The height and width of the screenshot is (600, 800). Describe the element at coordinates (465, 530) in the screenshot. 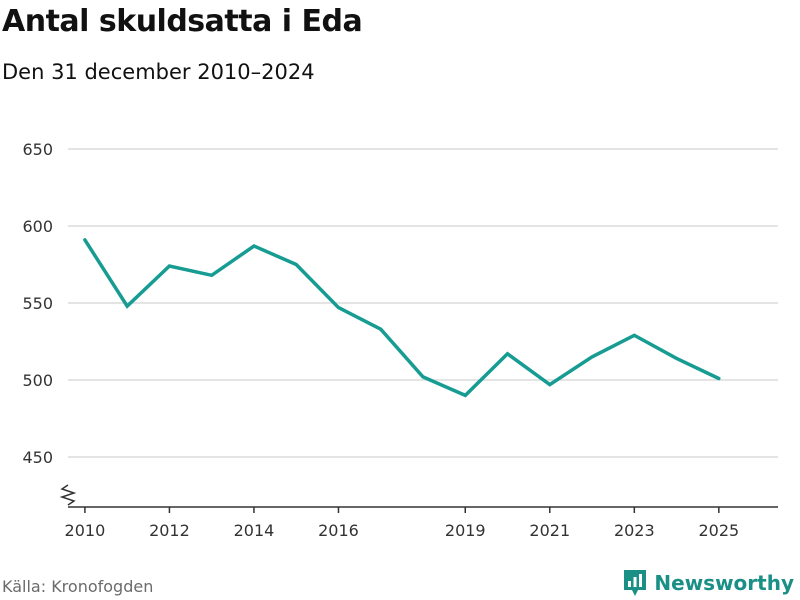

I see `x-tick-label: 2019` at that location.